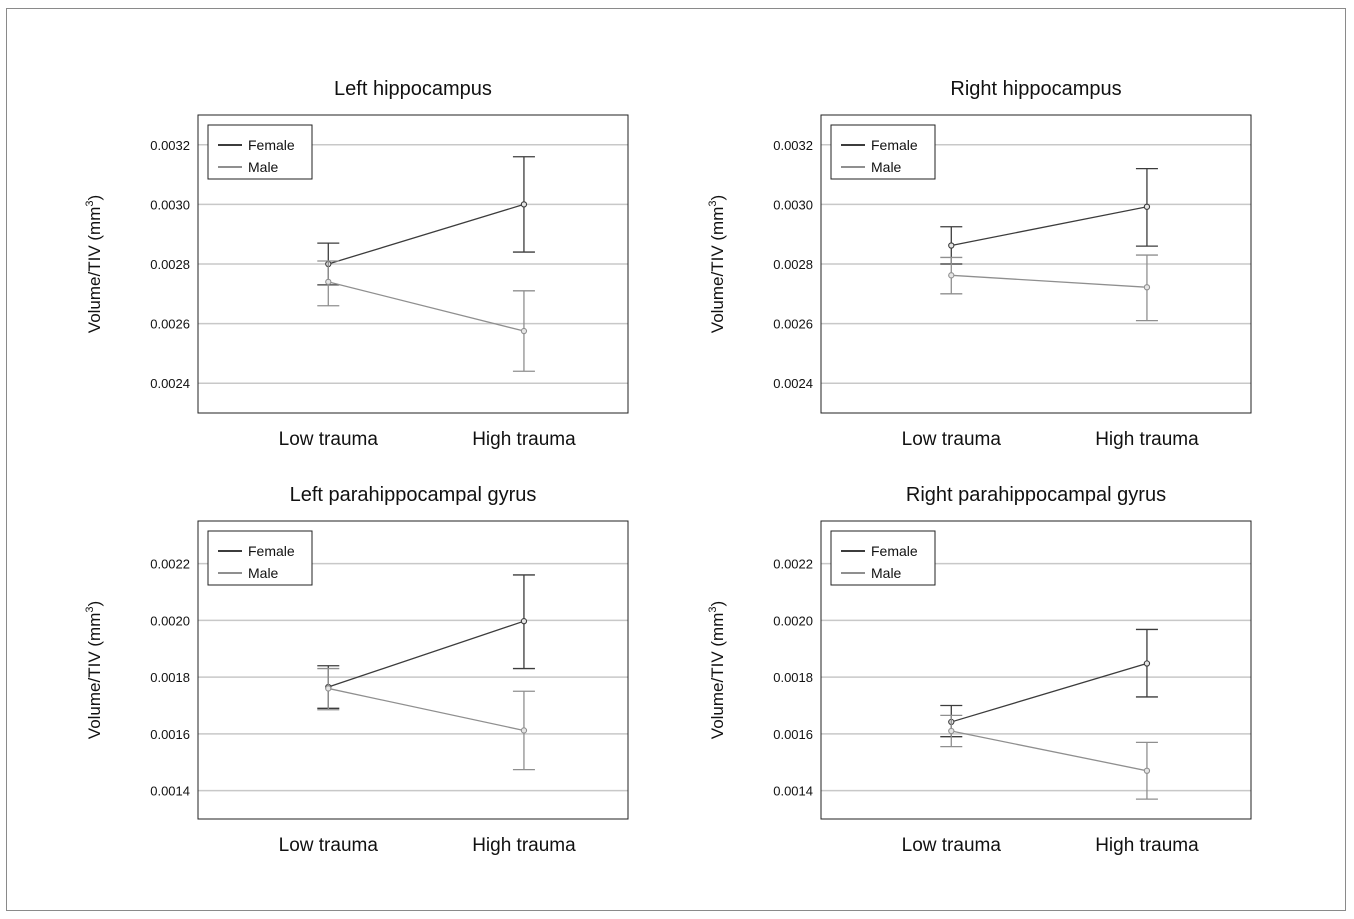 This screenshot has height=919, width=1354. What do you see at coordinates (413, 495) in the screenshot?
I see `chart-title: Left parahippocampal gyrus` at bounding box center [413, 495].